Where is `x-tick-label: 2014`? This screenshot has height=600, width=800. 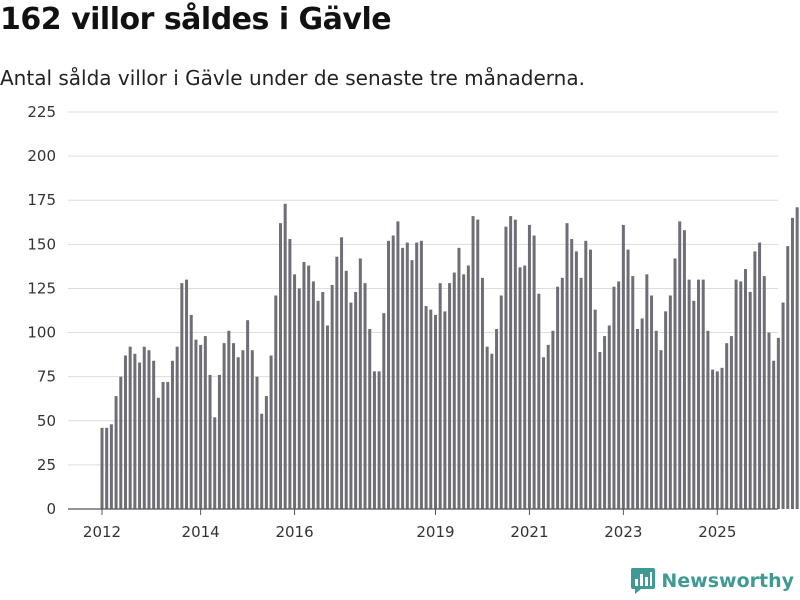
x-tick-label: 2014 is located at coordinates (201, 532).